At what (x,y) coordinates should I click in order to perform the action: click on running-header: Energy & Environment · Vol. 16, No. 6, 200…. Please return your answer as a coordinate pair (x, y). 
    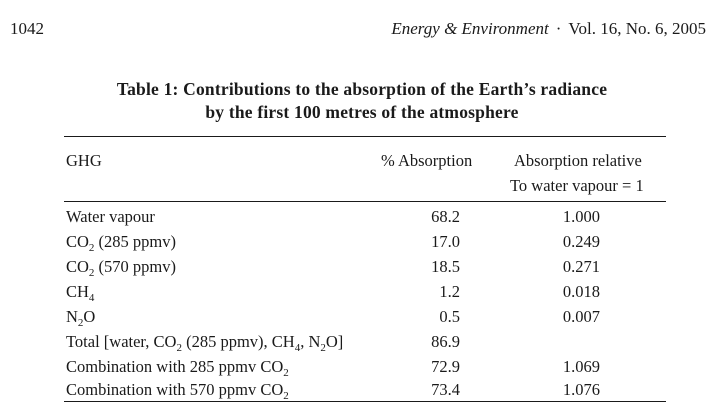
    Looking at the image, I should click on (548, 29).